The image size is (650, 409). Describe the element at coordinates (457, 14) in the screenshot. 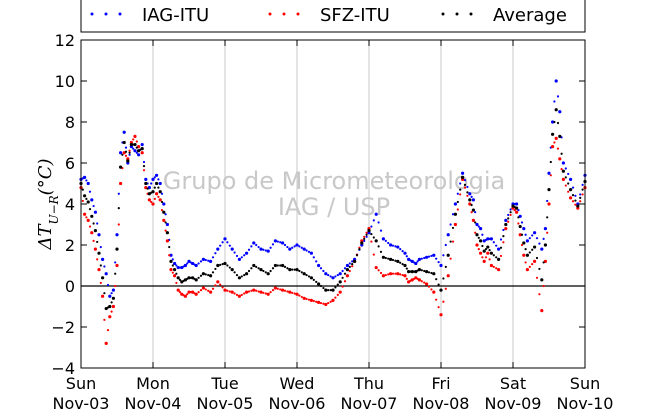

I see `legend-marker` at that location.